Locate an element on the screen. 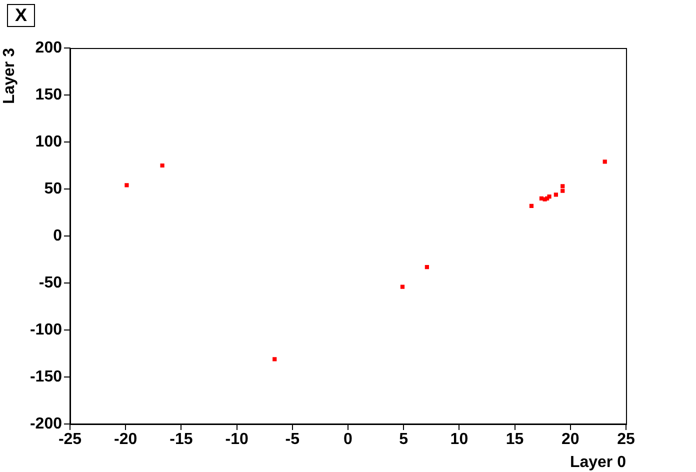 The width and height of the screenshot is (696, 472). x-tick-label: -25 is located at coordinates (70, 439).